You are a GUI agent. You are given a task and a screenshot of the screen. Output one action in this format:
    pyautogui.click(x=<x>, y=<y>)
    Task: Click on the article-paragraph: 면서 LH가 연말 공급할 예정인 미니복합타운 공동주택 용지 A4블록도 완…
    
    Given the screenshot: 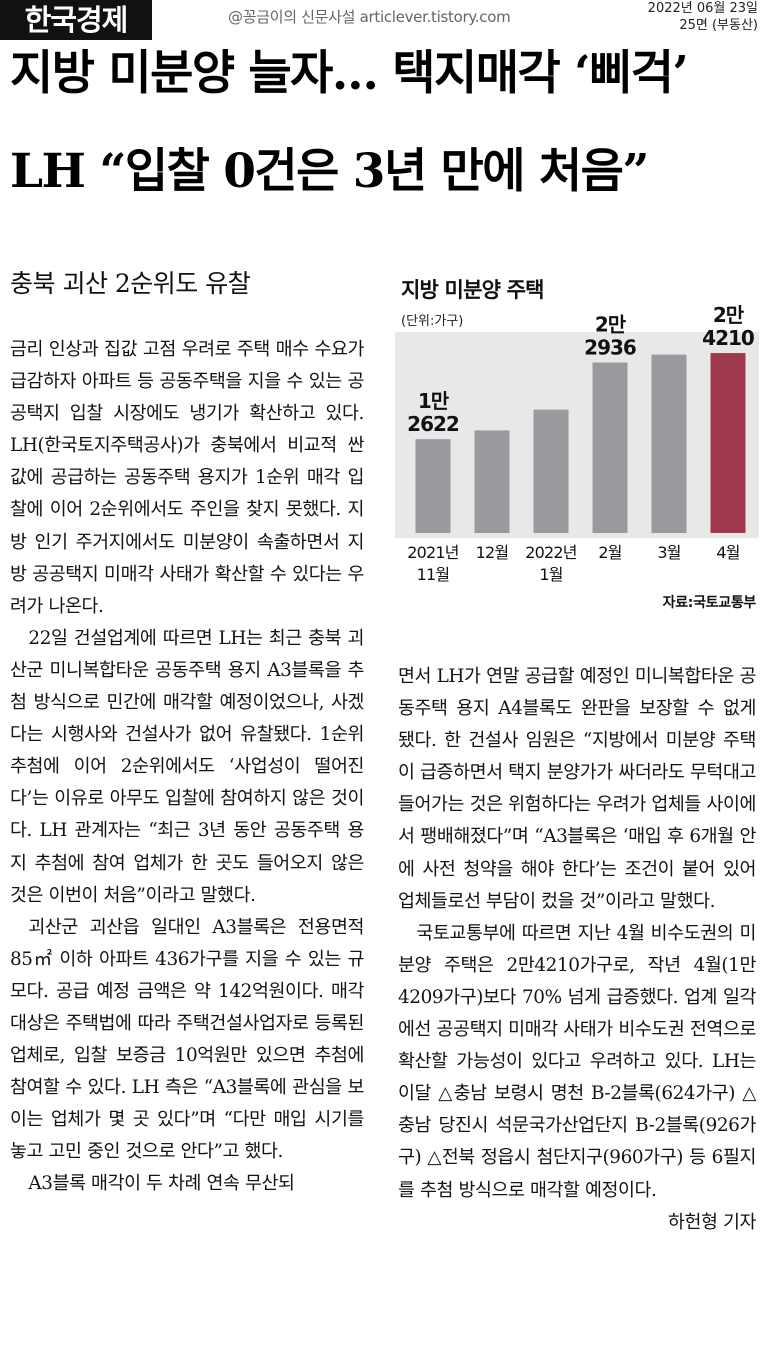 What is the action you would take?
    pyautogui.click(x=577, y=789)
    